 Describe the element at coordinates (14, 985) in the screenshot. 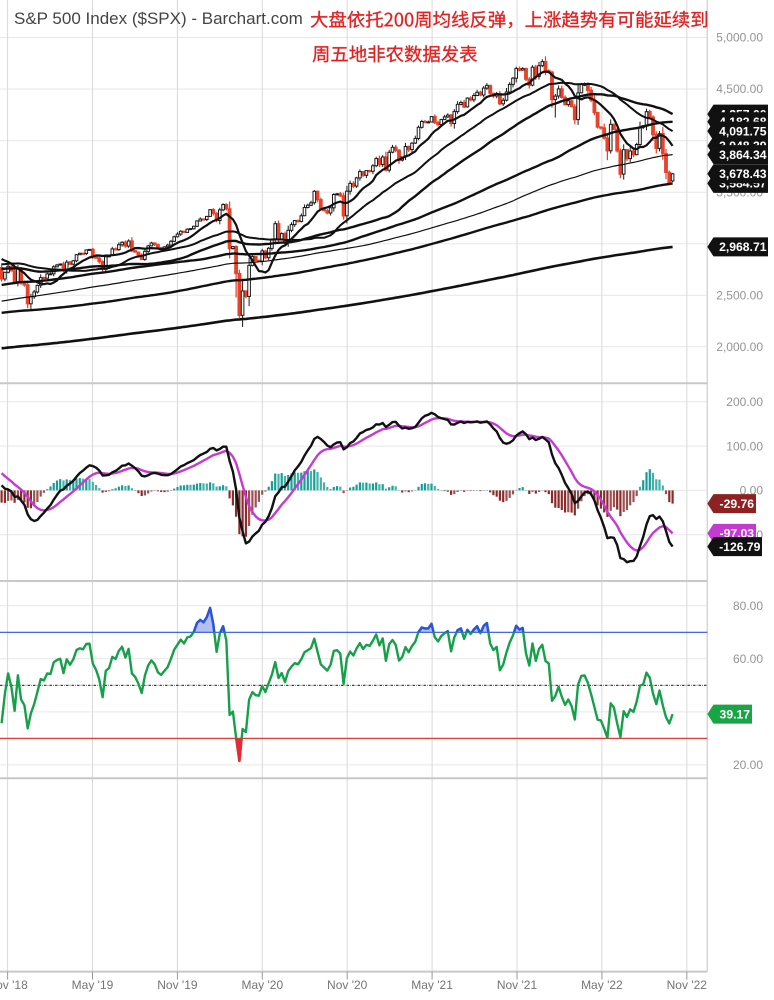

I see `svg-text: Nov '18` at that location.